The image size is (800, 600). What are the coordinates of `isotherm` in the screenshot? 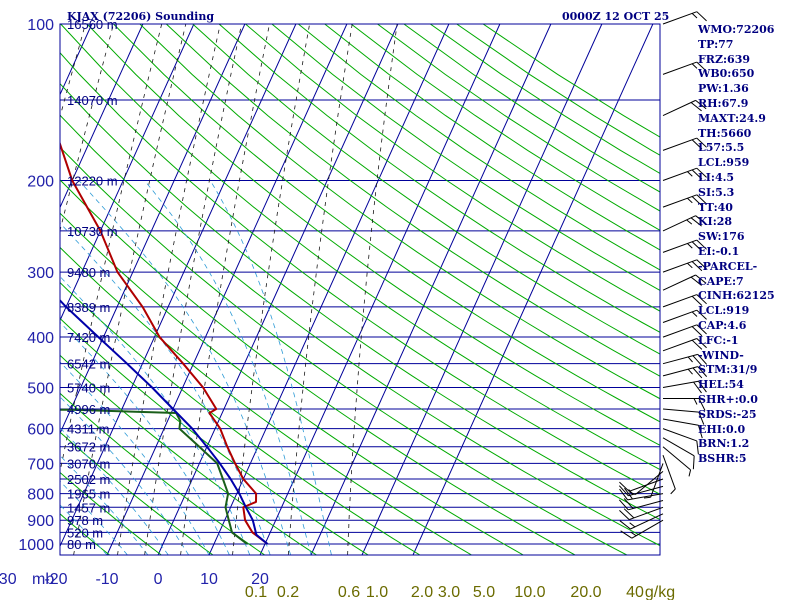 It's located at (127, 173).